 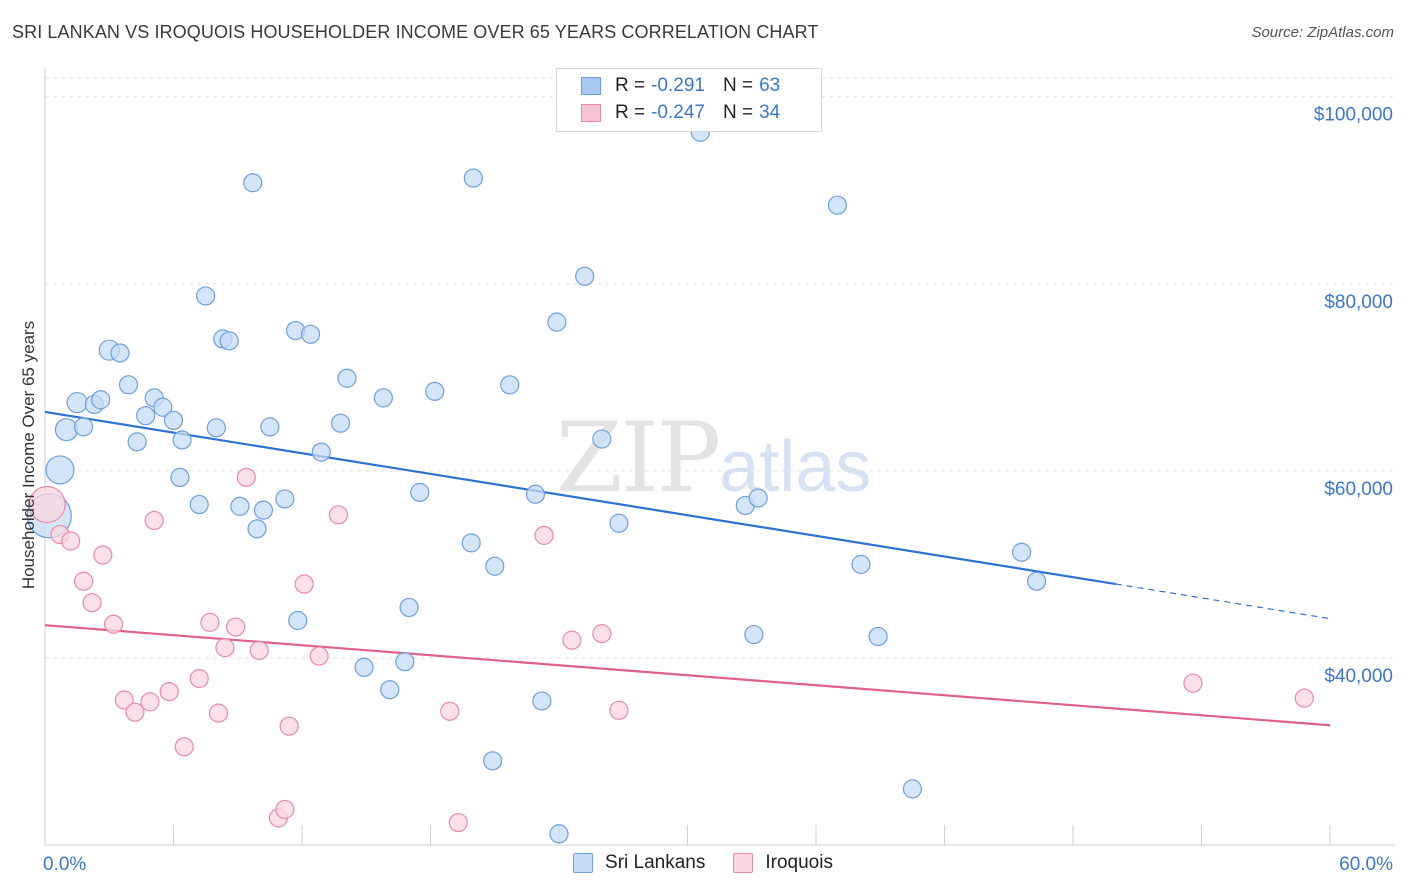 What do you see at coordinates (583, 863) in the screenshot?
I see `sri-lankans-legend-swatch` at bounding box center [583, 863].